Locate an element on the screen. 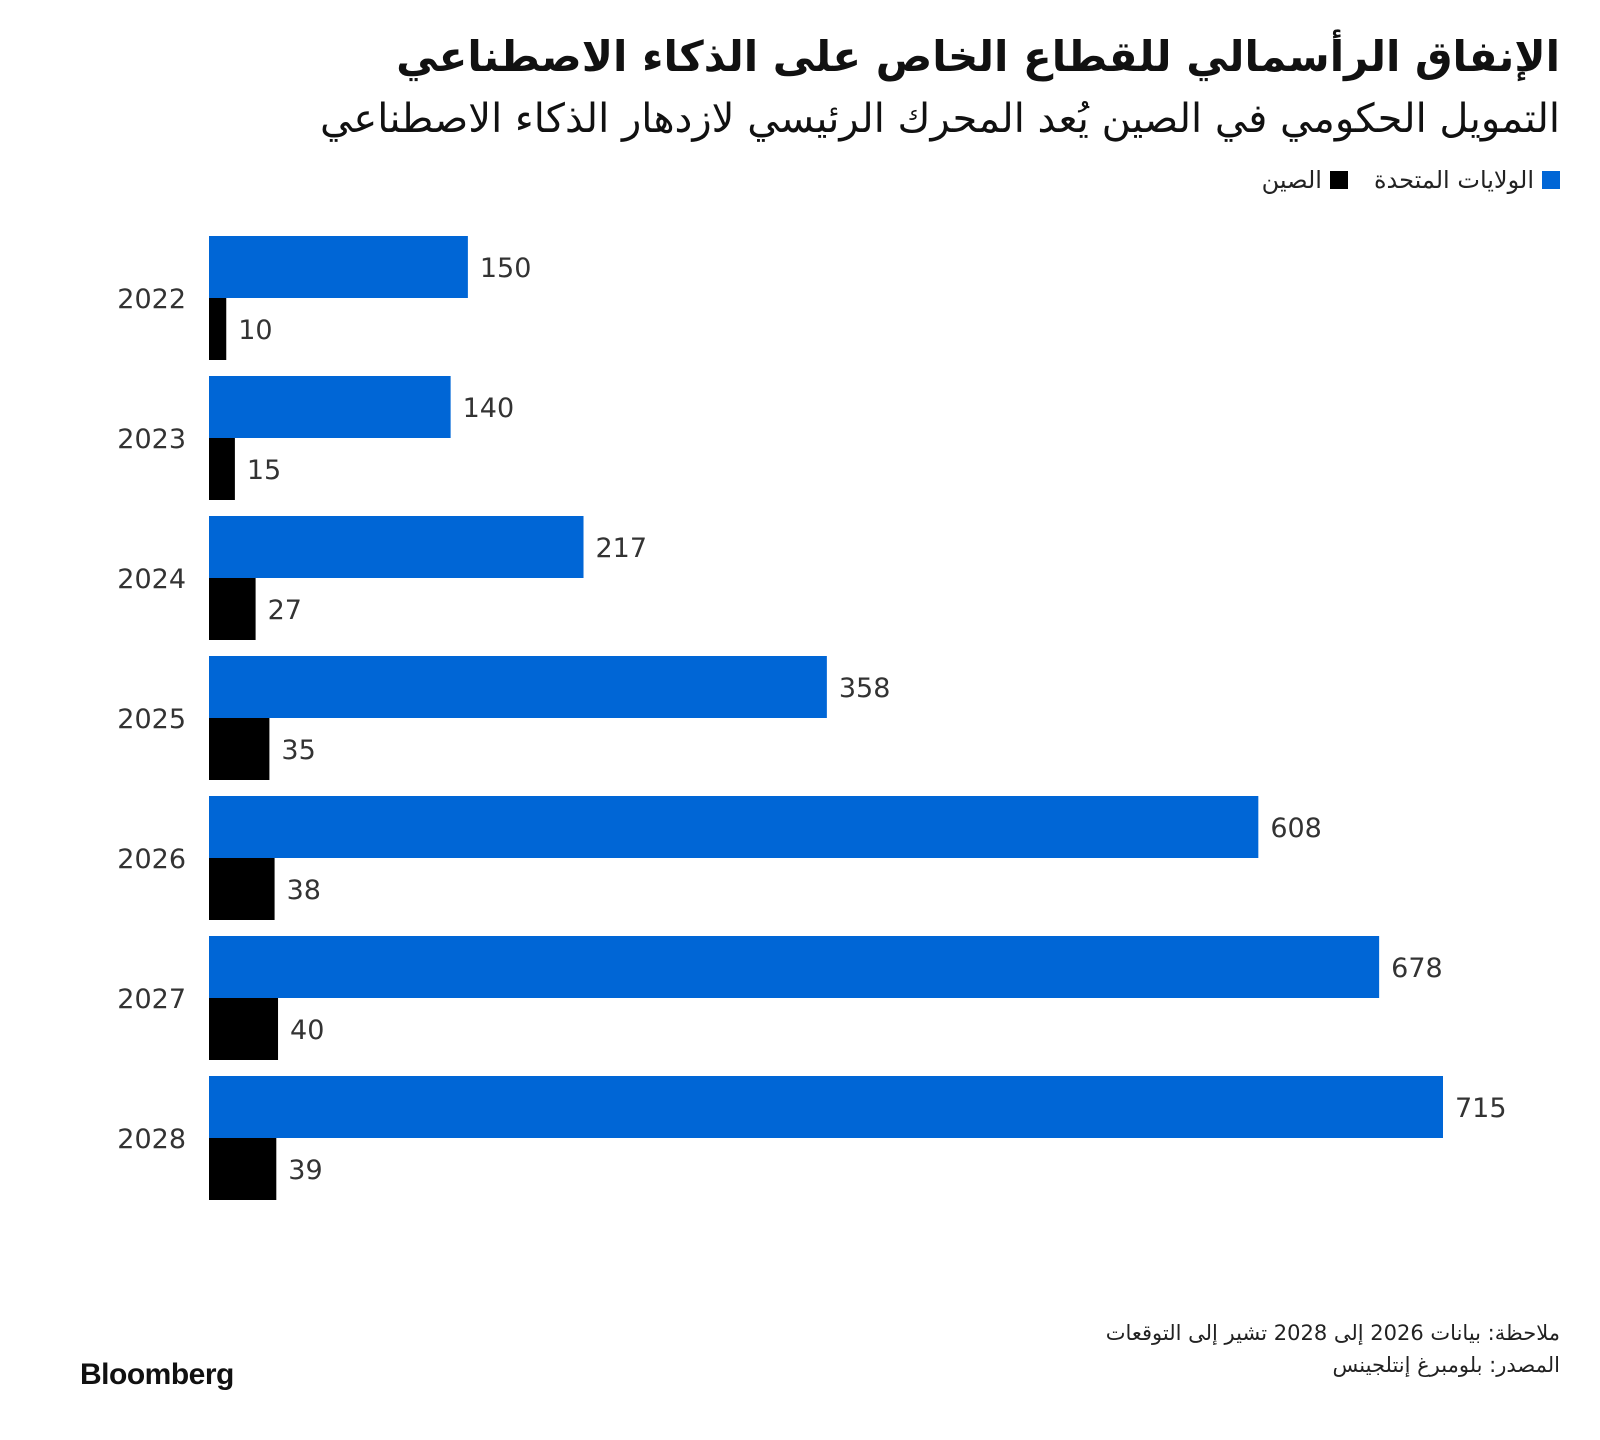  value-label-us: 715 is located at coordinates (1481, 1108).